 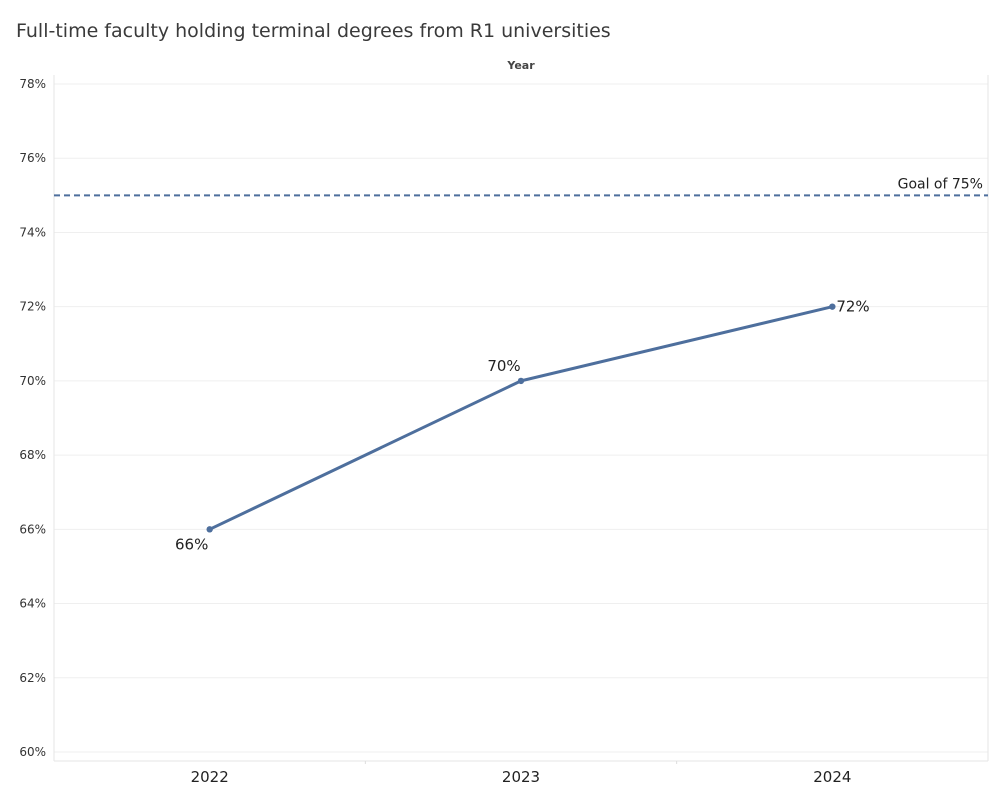 What do you see at coordinates (32, 232) in the screenshot?
I see `y-tick-label: 74%` at bounding box center [32, 232].